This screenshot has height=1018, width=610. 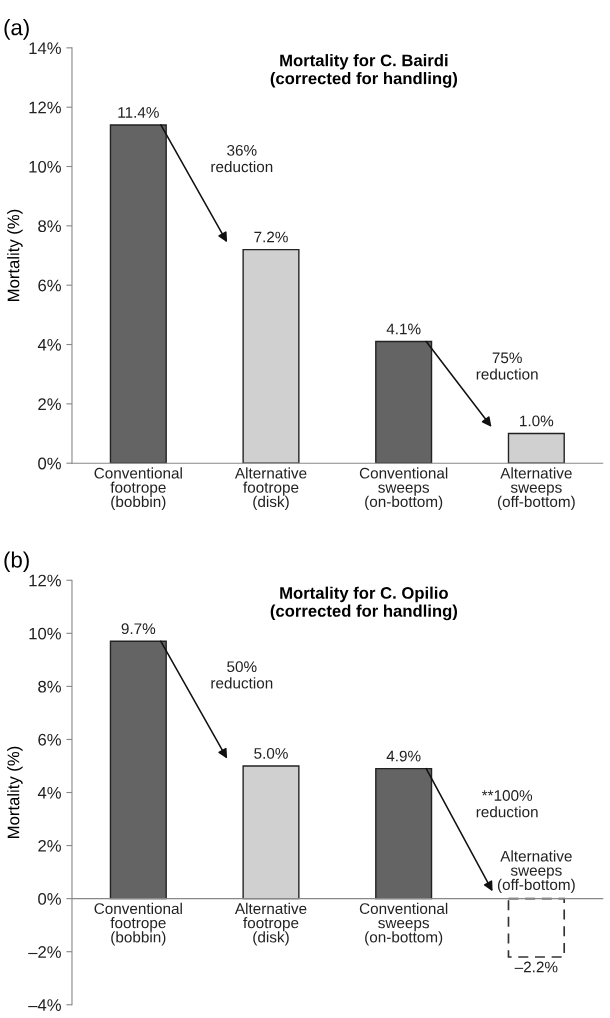 What do you see at coordinates (45, 48) in the screenshot?
I see `y-tick-label: 14%` at bounding box center [45, 48].